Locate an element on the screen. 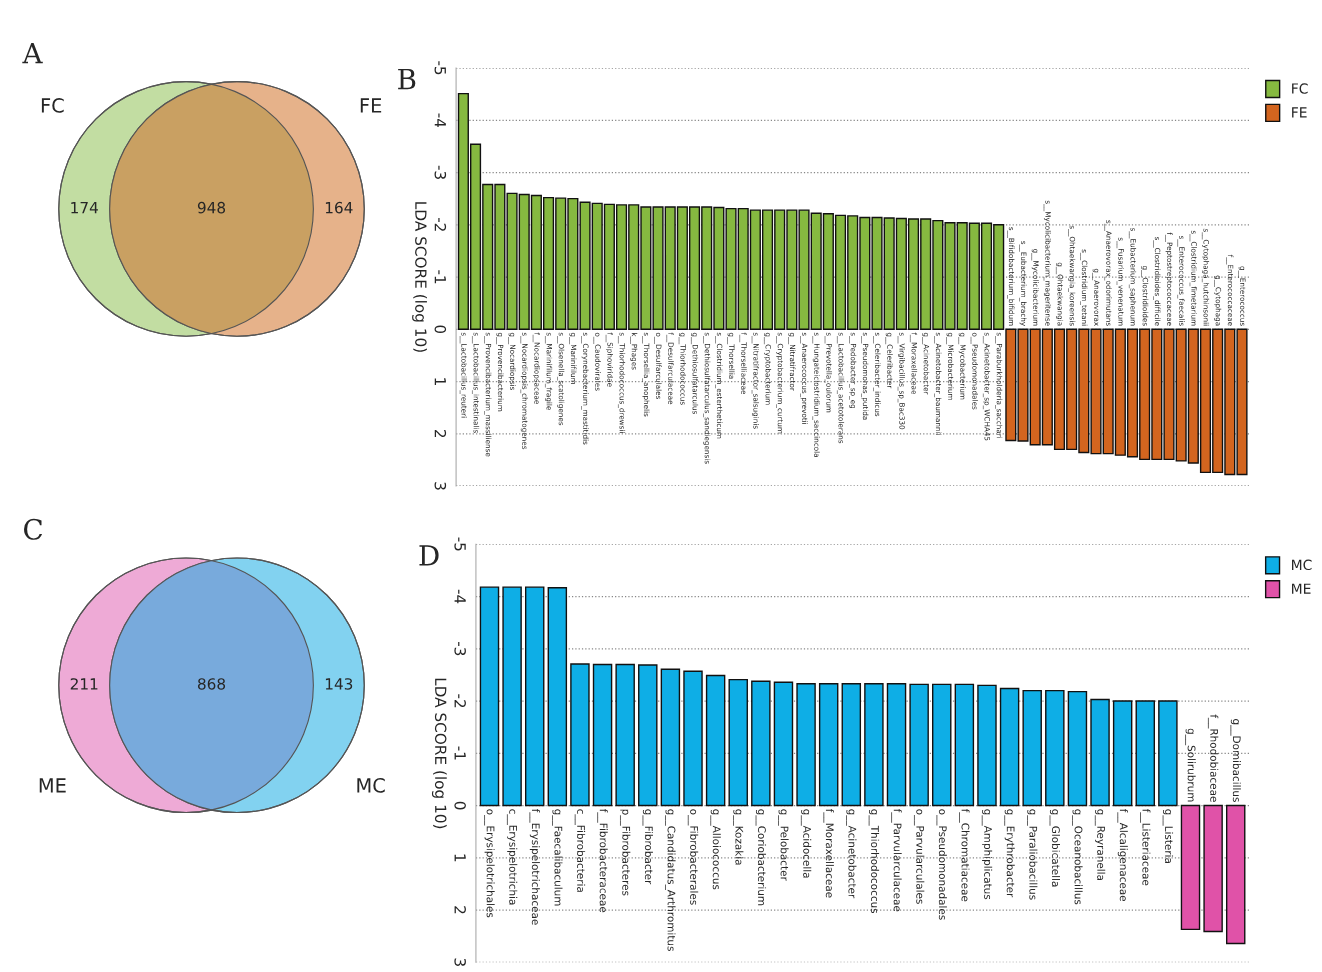  x-tick-label: g__Globicatella is located at coordinates (1054, 848).